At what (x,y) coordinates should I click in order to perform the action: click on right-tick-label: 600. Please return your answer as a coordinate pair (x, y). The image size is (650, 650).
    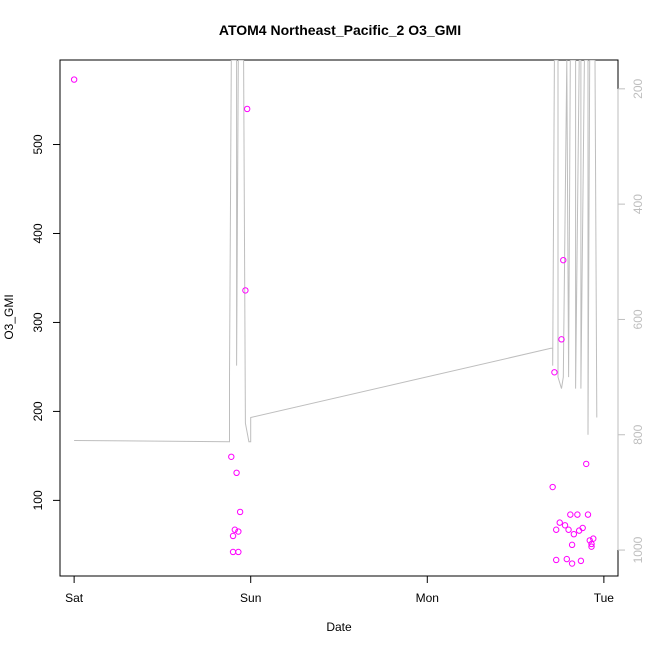
    Looking at the image, I should click on (638, 319).